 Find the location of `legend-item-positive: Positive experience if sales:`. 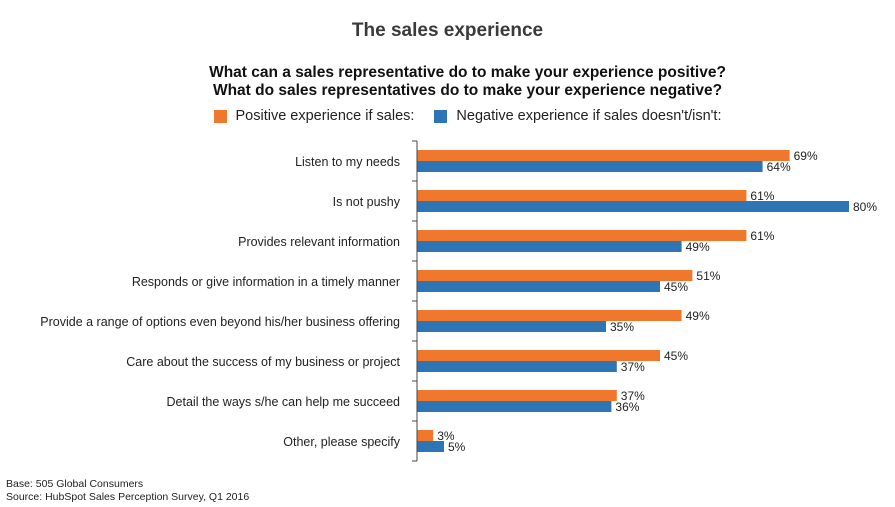

legend-item-positive: Positive experience if sales: is located at coordinates (314, 116).